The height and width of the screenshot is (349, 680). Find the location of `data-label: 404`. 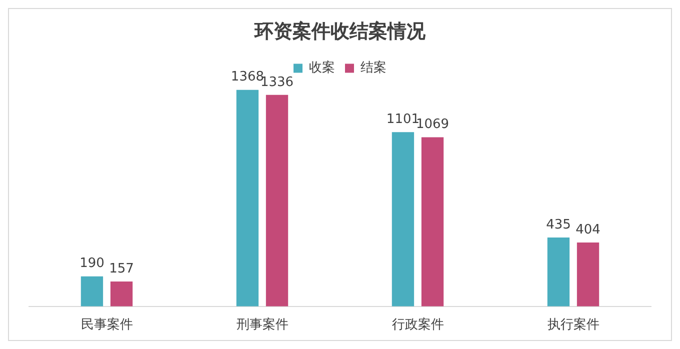

data-label: 404 is located at coordinates (588, 230).